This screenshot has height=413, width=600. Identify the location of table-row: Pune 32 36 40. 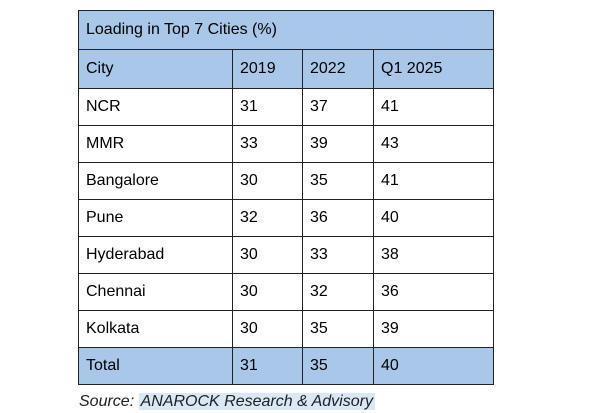
(286, 218).